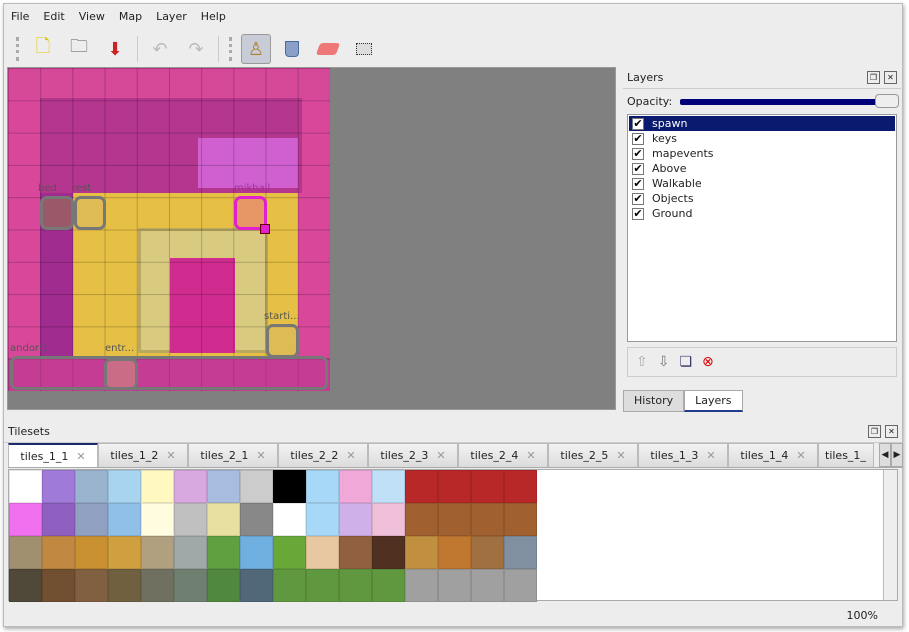  I want to click on tileset-tab: tiles_2_3 ✕, so click(413, 455).